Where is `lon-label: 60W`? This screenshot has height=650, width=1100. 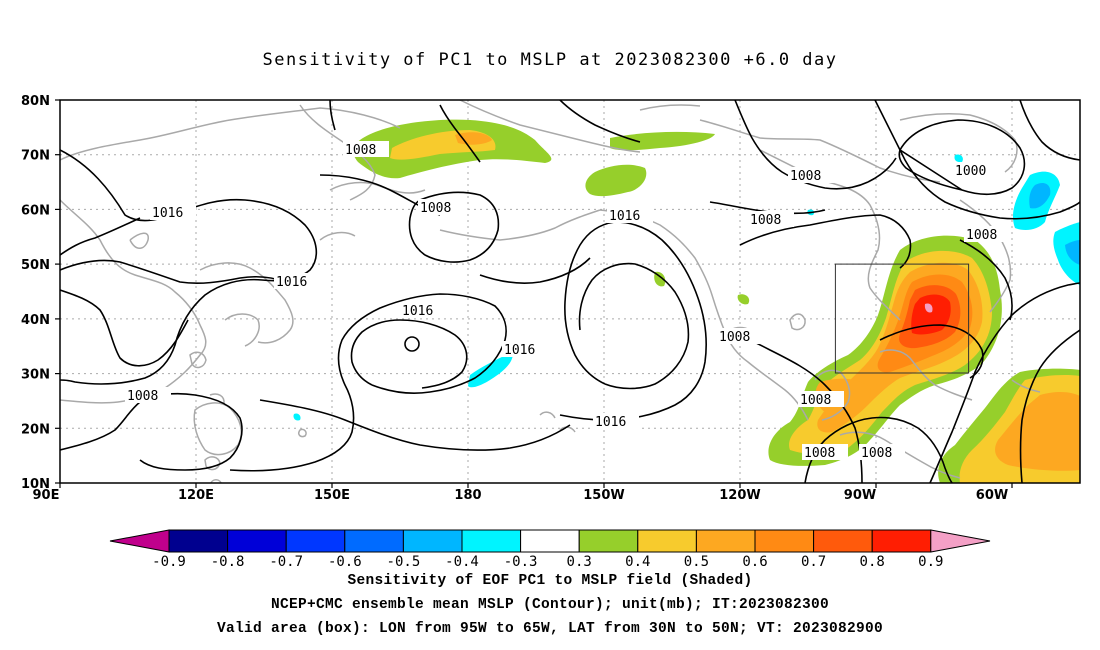
lon-label: 60W is located at coordinates (992, 495).